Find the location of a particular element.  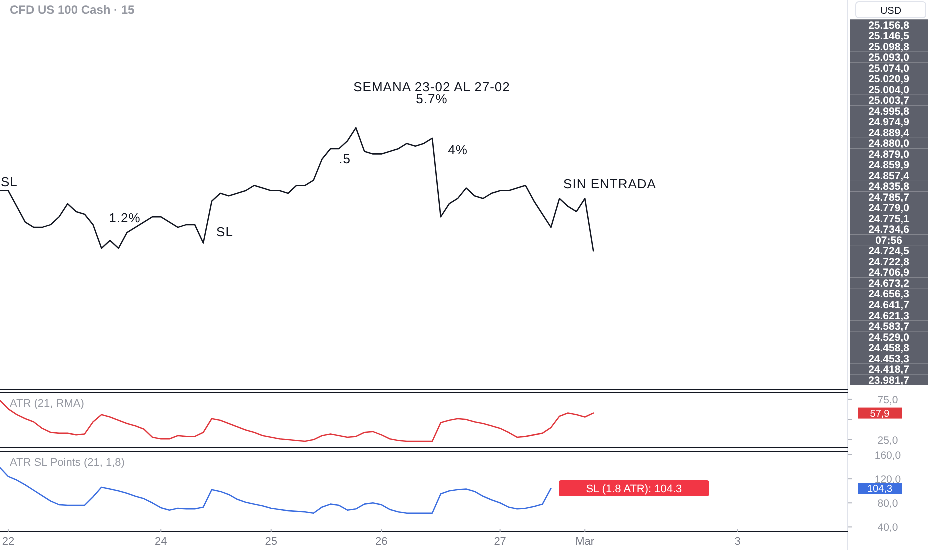

text: 24.835,8 is located at coordinates (889, 187).